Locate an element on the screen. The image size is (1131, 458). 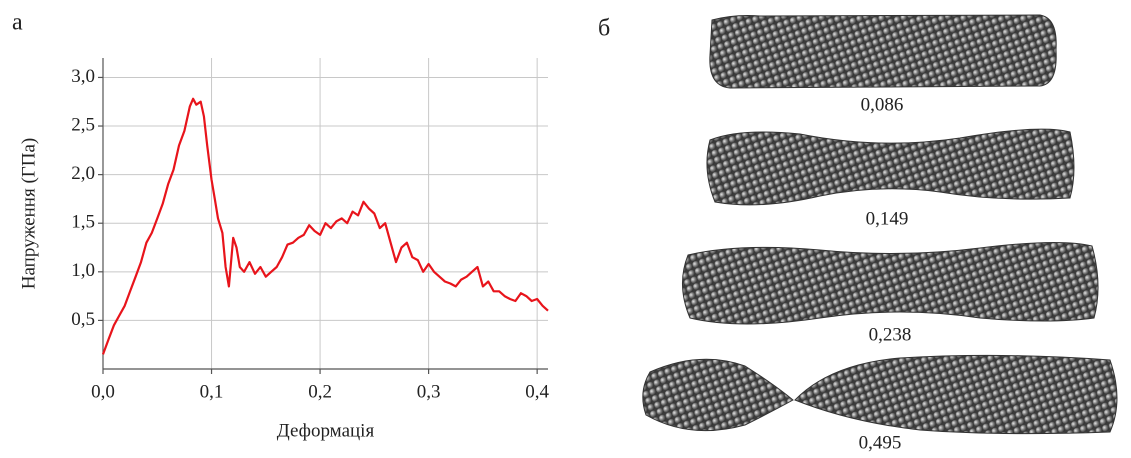
y-tick-label: 2,5 is located at coordinates (83, 124).